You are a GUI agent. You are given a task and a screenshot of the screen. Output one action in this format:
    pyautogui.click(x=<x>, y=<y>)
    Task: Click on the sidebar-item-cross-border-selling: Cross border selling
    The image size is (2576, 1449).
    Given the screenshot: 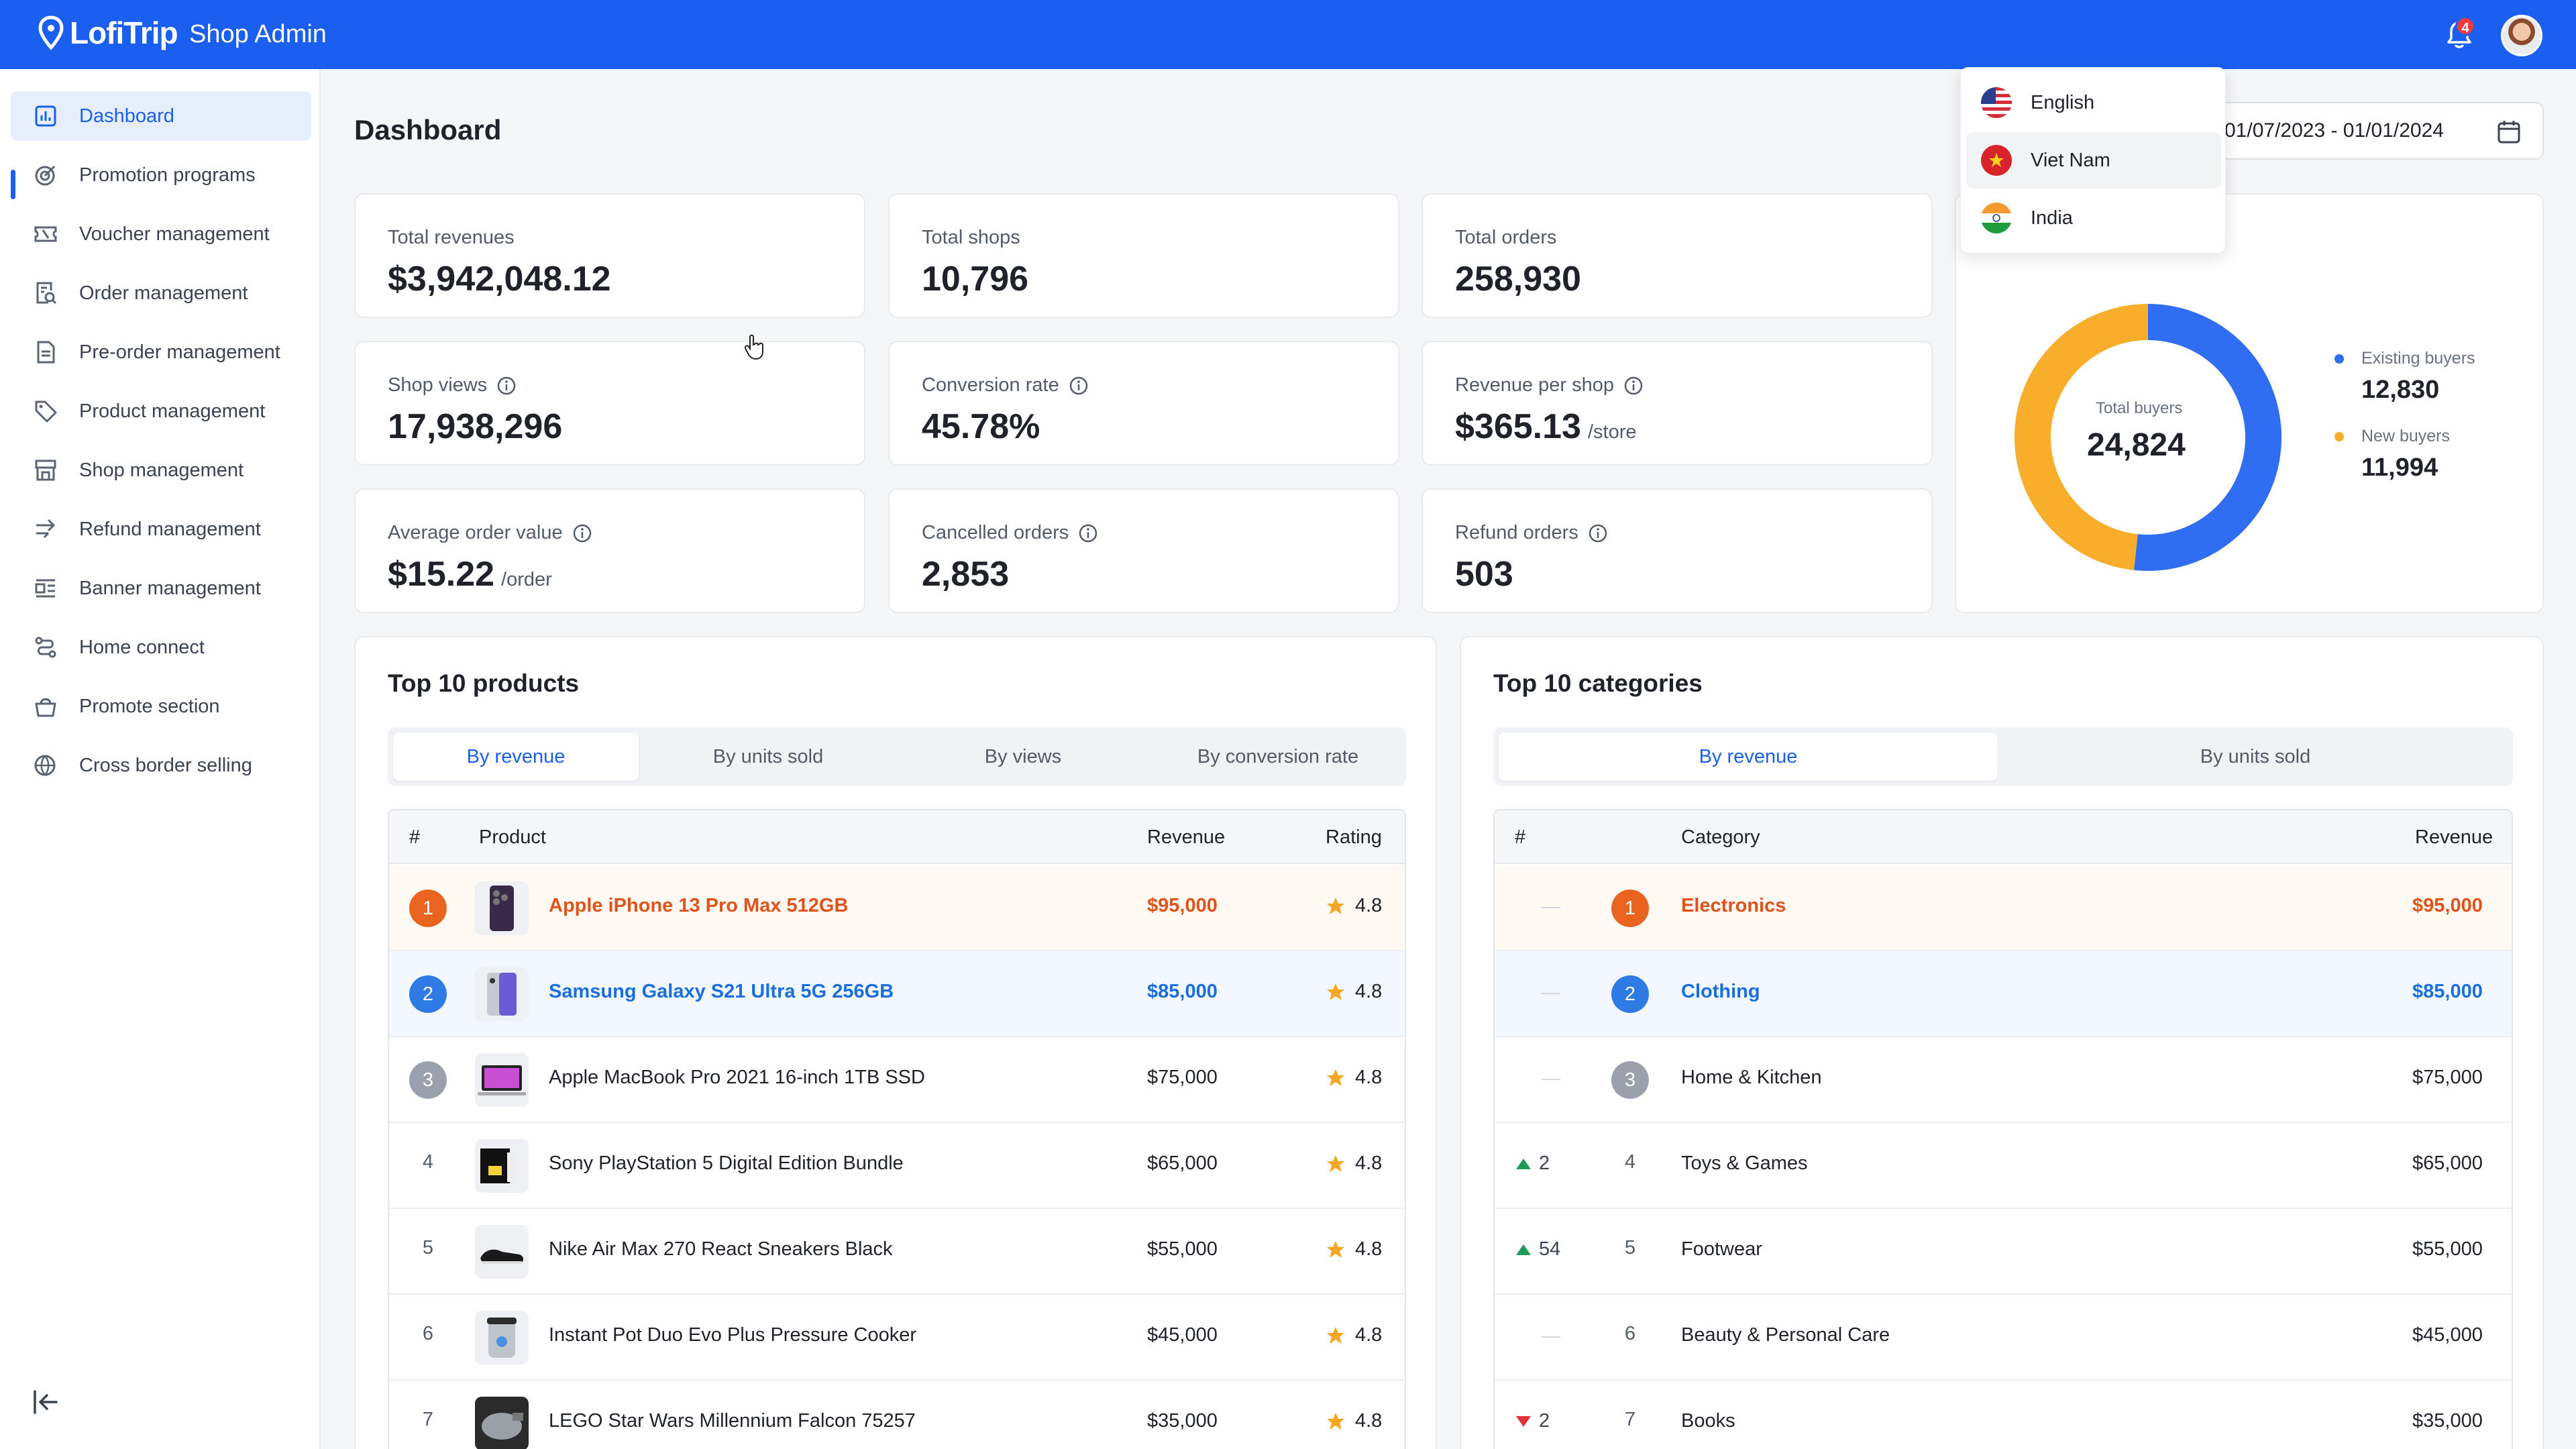 What is the action you would take?
    pyautogui.click(x=161, y=765)
    